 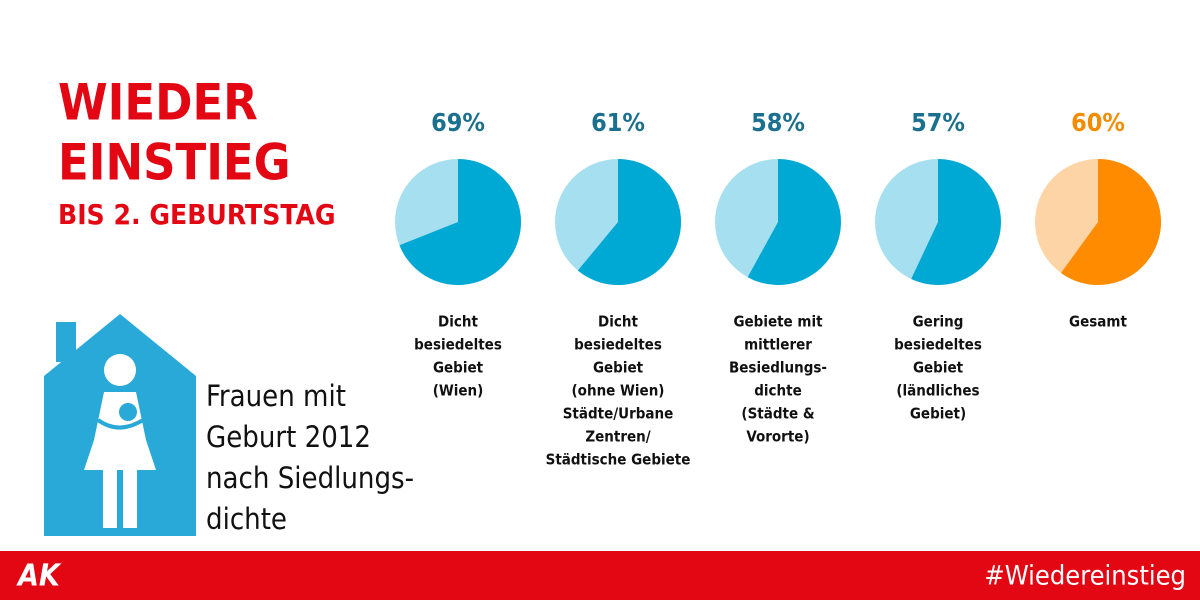 I want to click on description-line: Geburt 2012, so click(x=288, y=437).